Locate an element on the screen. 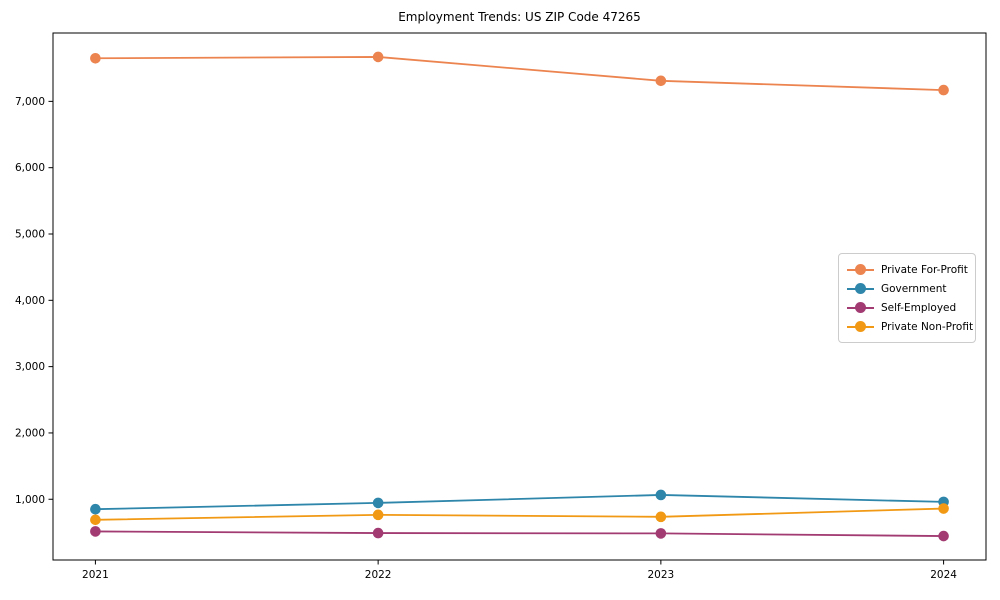 The height and width of the screenshot is (600, 1000). legend-item-private-non-profit: Private Non-Profit is located at coordinates (910, 326).